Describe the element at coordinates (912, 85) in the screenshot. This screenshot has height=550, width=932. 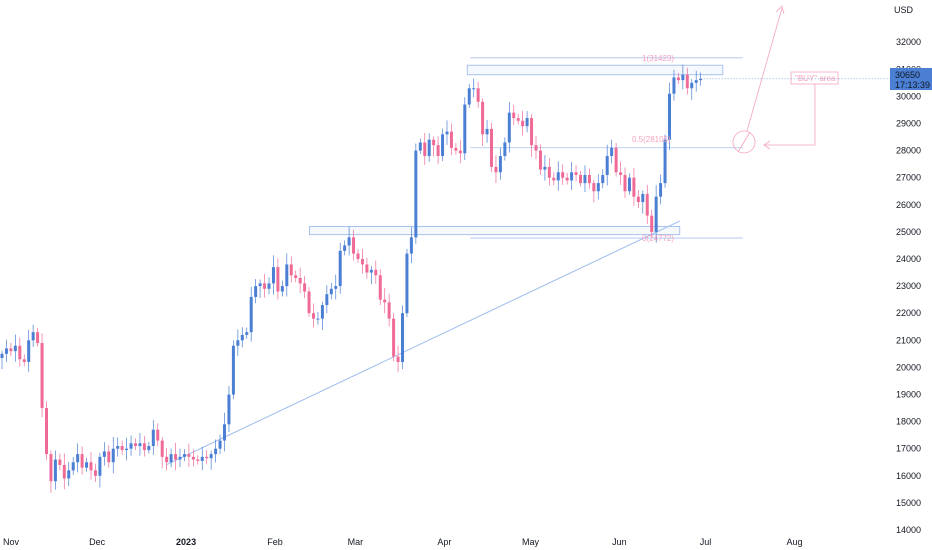
I see `bar-countdown-timer: 17:13:39` at that location.